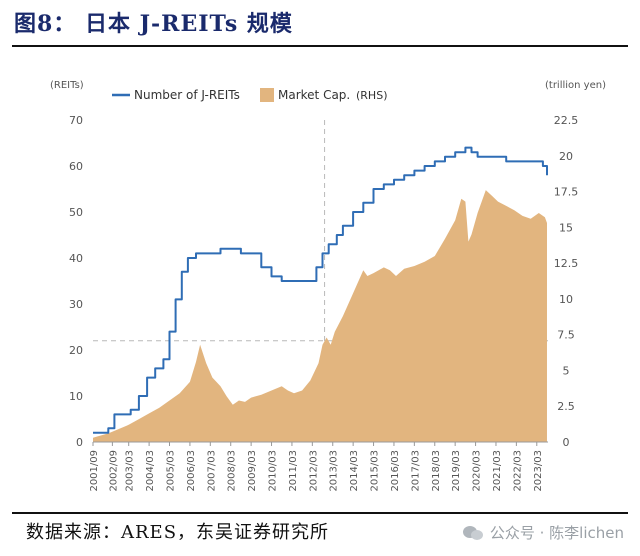  Describe the element at coordinates (232, 471) in the screenshot. I see `x-tick-label: 2008/03` at that location.